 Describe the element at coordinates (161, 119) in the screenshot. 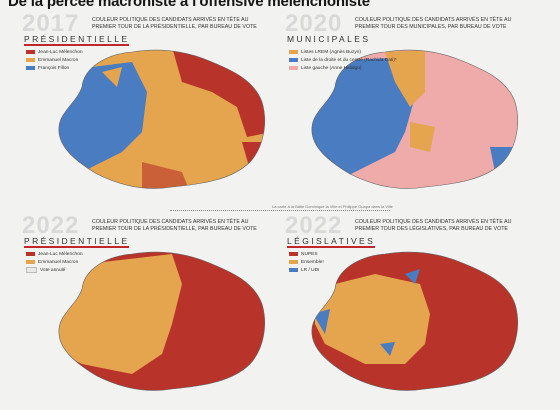

I see `paris-map-2017` at that location.